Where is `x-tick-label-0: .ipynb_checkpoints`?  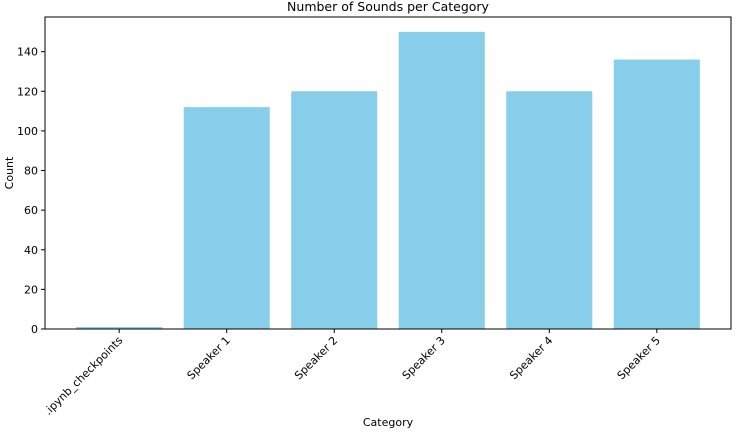
x-tick-label-0: .ipynb_checkpoints is located at coordinates (84, 376).